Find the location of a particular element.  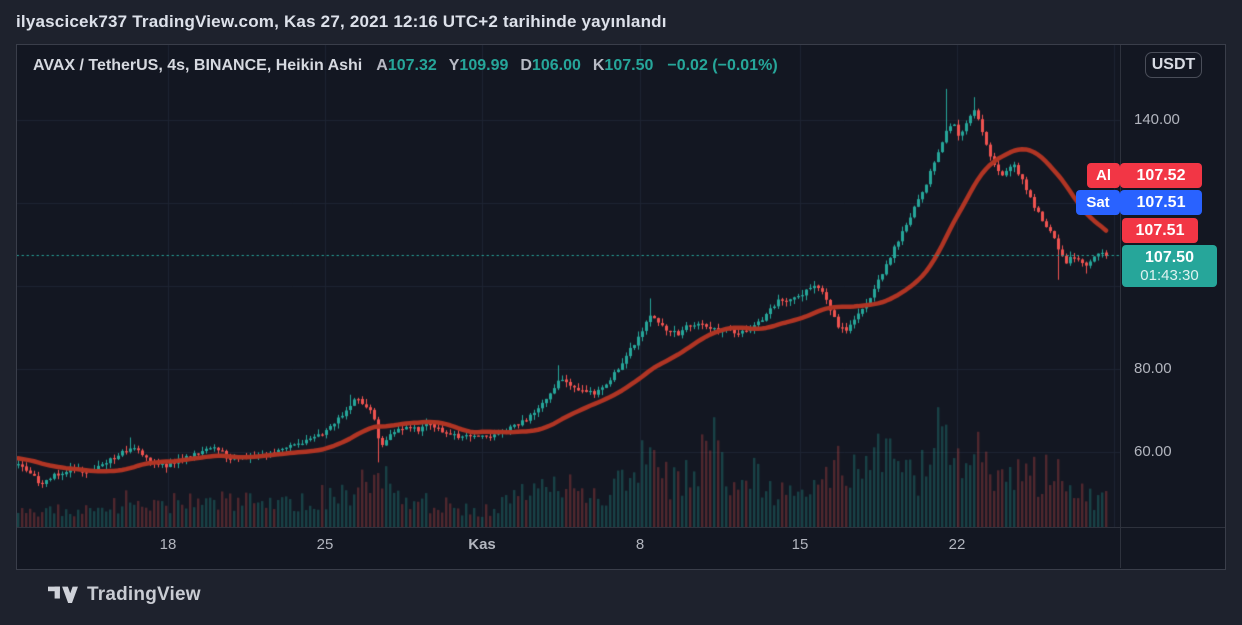

ohlc-values: A107.32 Y109.99 D106.00 K107.50 is located at coordinates (514, 66).